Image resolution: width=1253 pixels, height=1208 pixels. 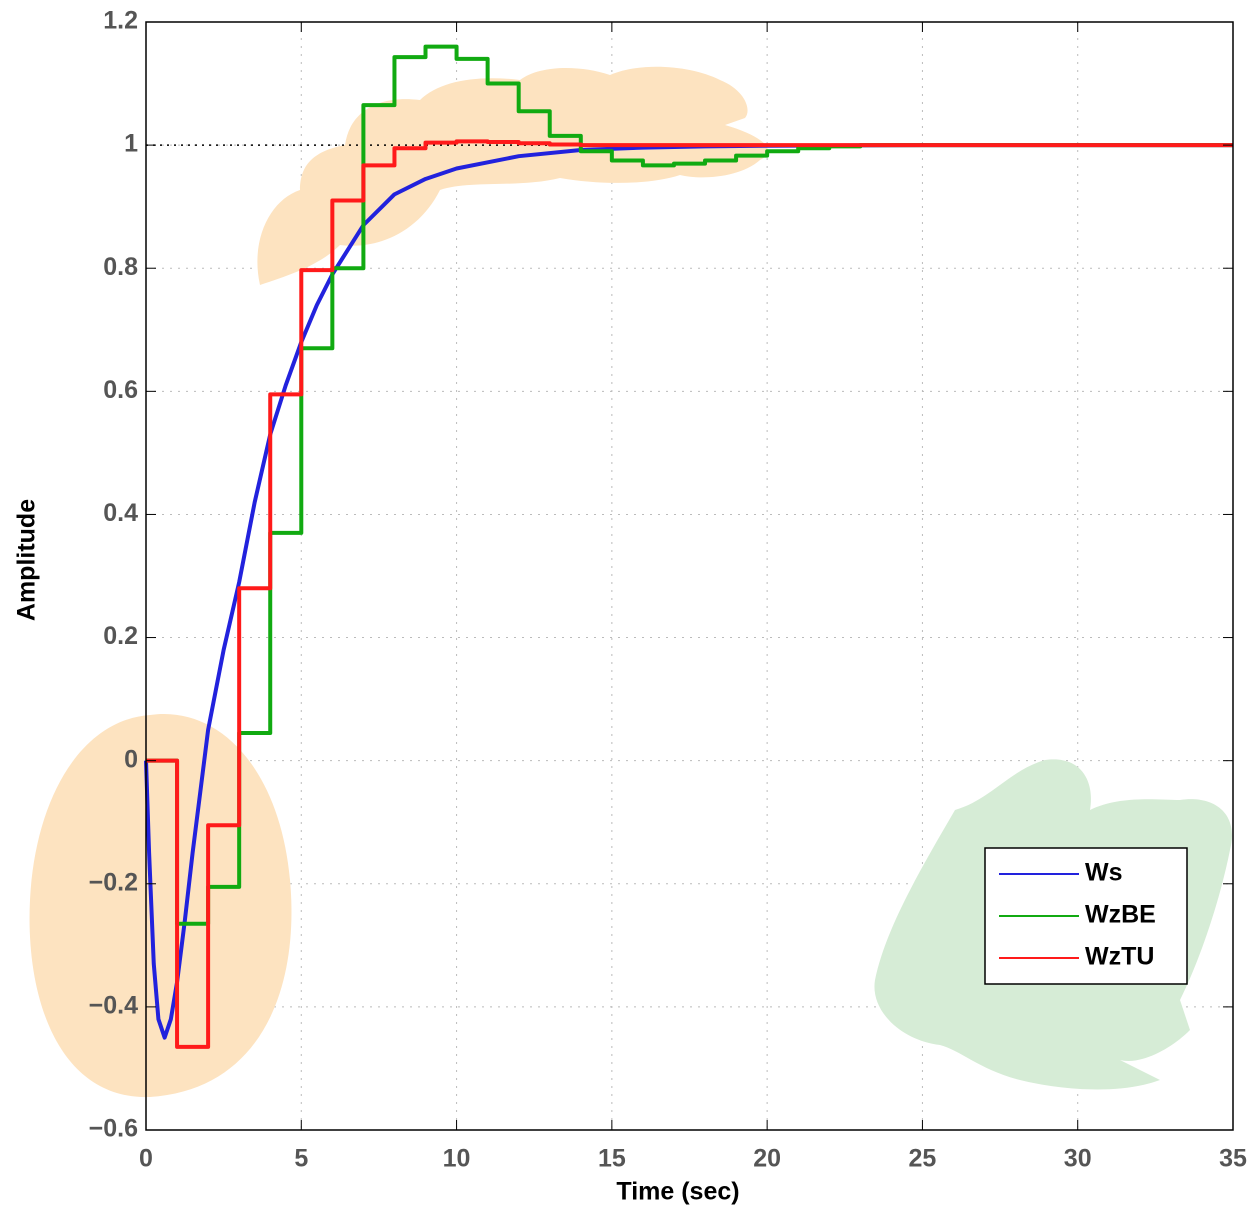 I want to click on y-tick-label: 0.4, so click(x=120, y=513).